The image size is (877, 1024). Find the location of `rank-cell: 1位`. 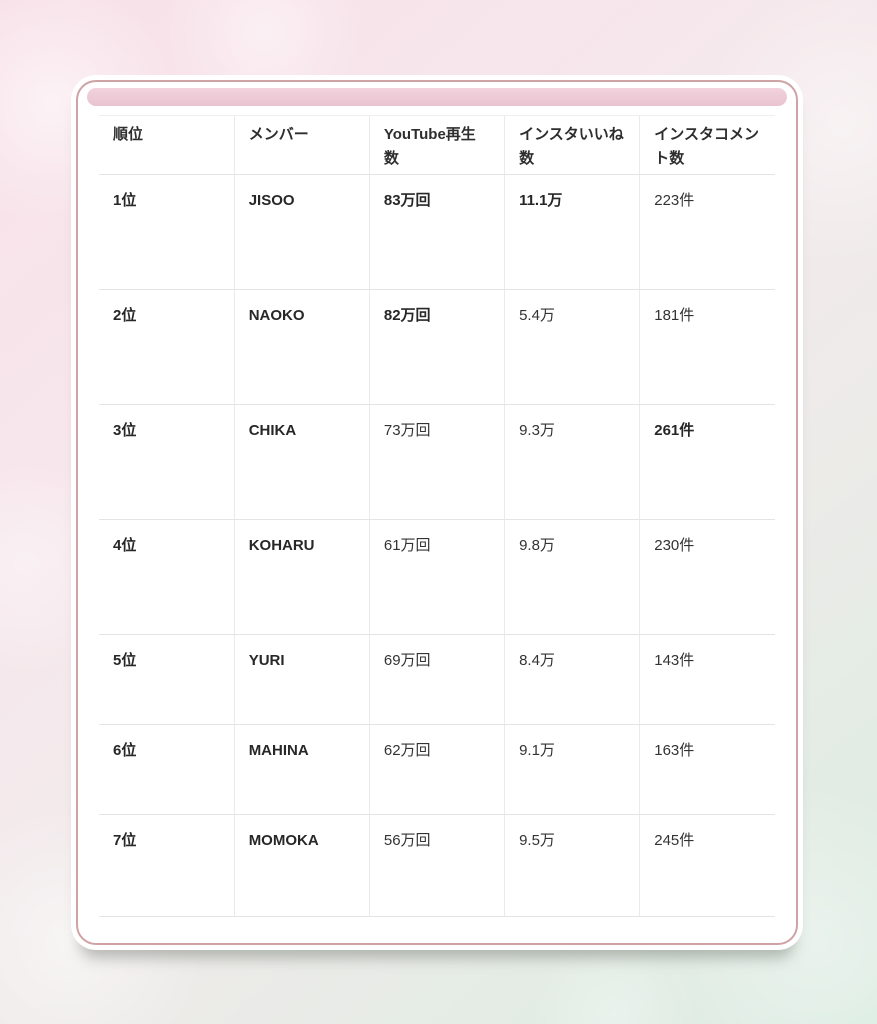

rank-cell: 1位 is located at coordinates (167, 232).